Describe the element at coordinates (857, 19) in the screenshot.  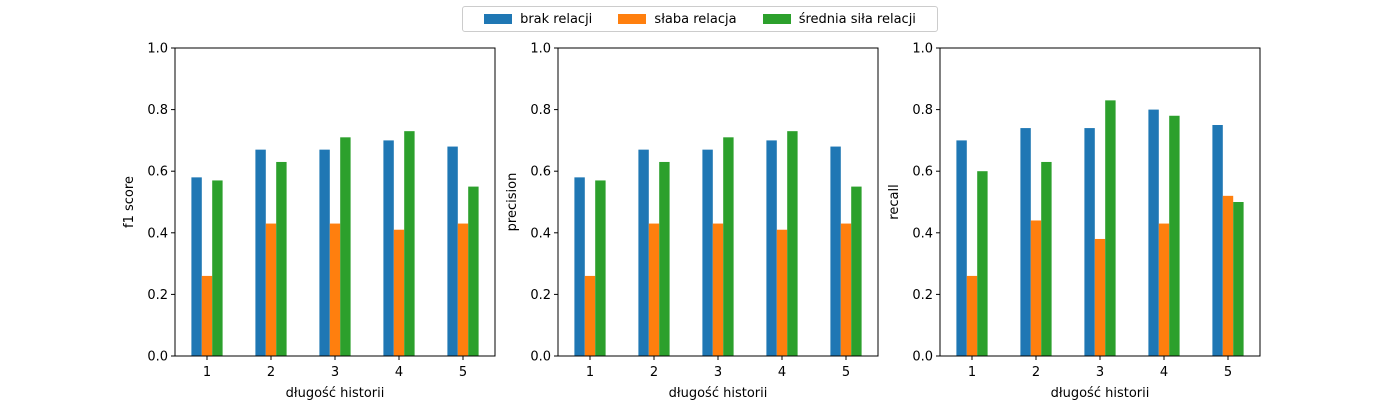
I see `legend-label: średnia siła relacji` at that location.